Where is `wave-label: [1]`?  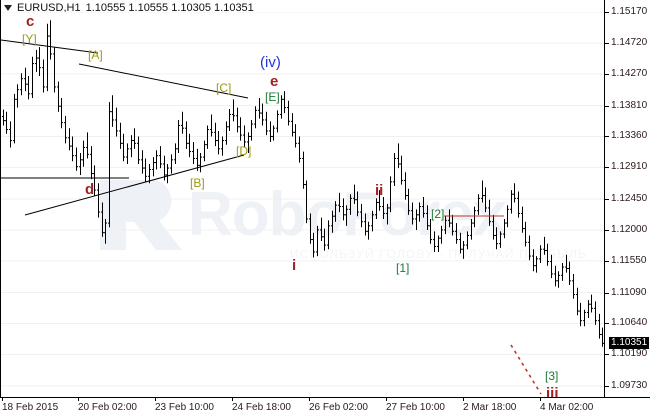 wave-label: [1] is located at coordinates (403, 268).